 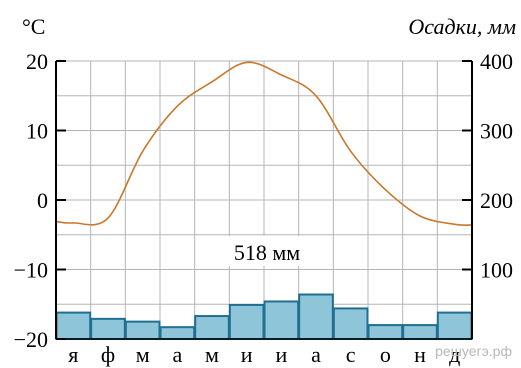 I want to click on right-axis-label: Осадки, мм, so click(x=462, y=26).